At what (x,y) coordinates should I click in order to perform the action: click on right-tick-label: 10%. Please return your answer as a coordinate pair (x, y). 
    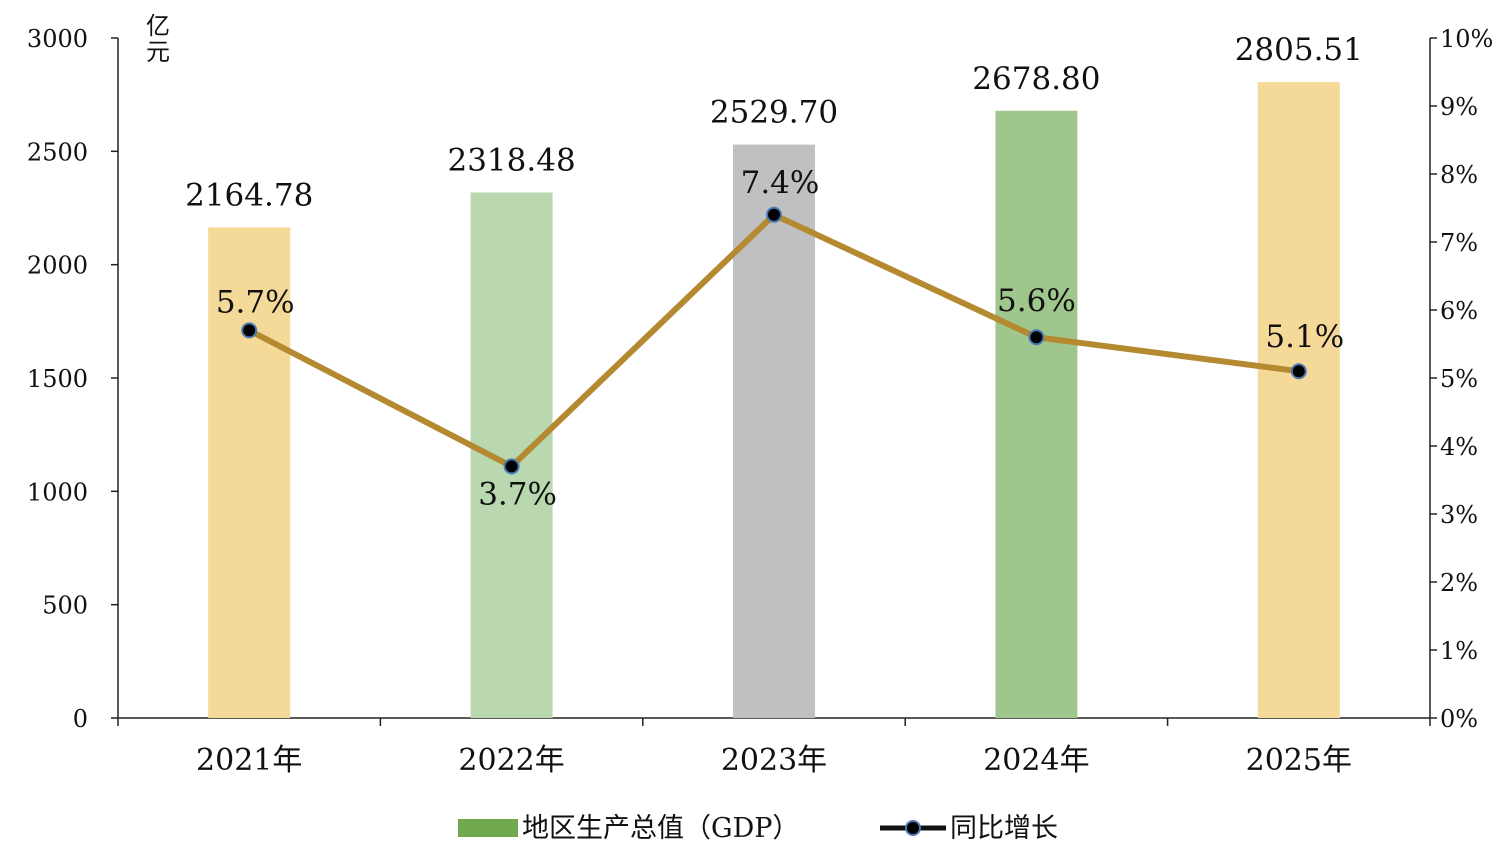
    Looking at the image, I should click on (1466, 39).